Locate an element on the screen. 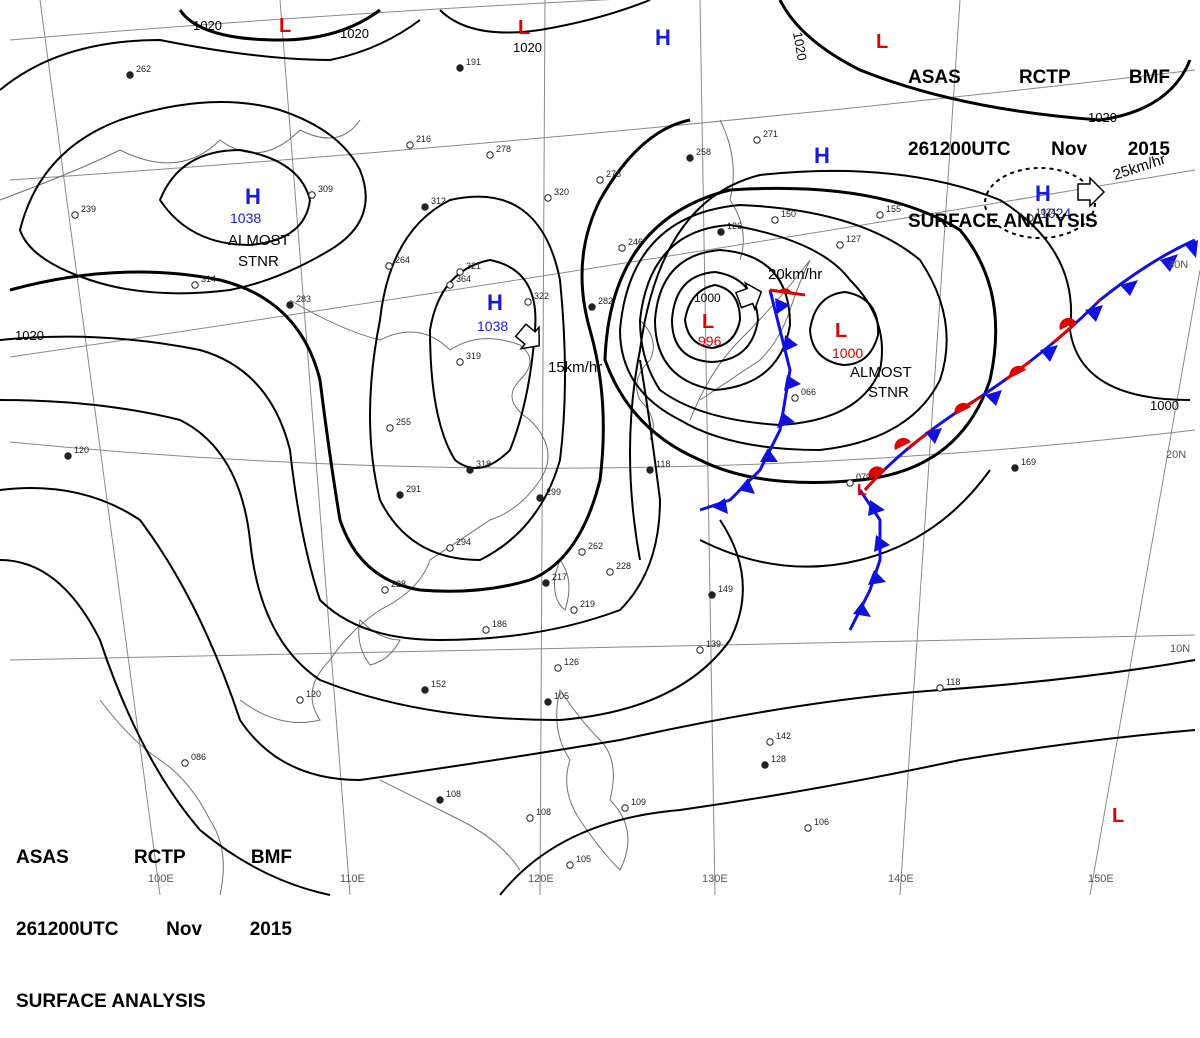  high-east-motion-arrow is located at coordinates (1091, 192).